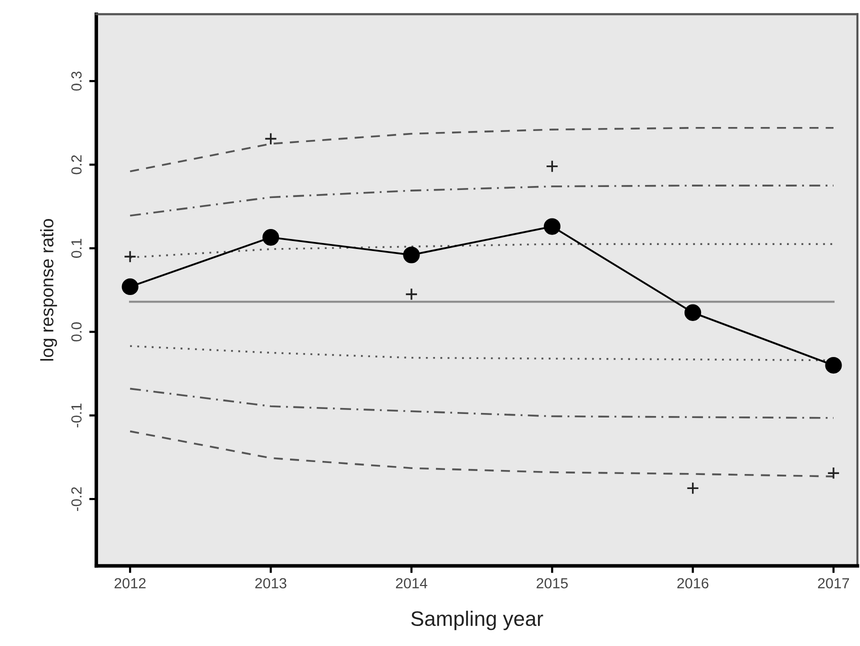 Image resolution: width=860 pixels, height=646 pixels. Describe the element at coordinates (477, 620) in the screenshot. I see `x-axis-title: Sampling year` at that location.